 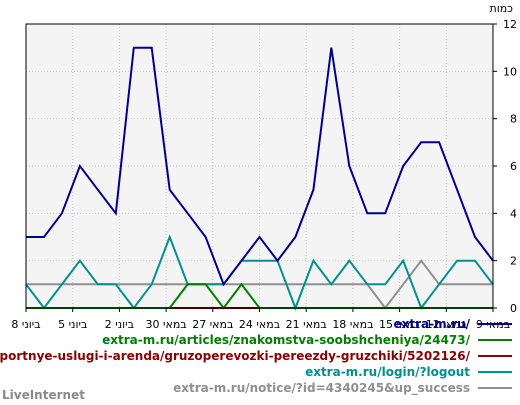 I want to click on x-tick-label: 30 במאי, so click(x=166, y=324).